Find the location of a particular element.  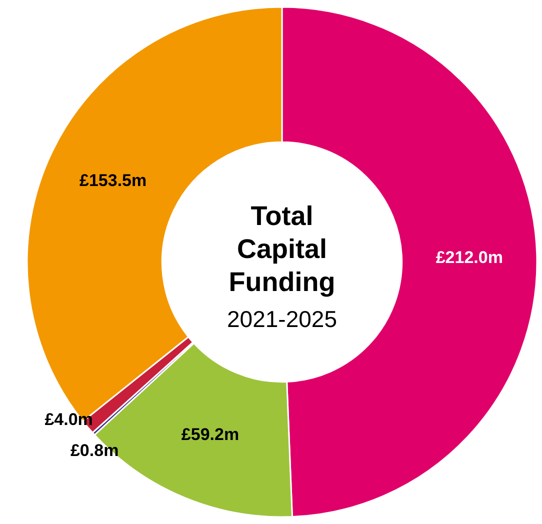

data-label: £153.5m is located at coordinates (113, 180).